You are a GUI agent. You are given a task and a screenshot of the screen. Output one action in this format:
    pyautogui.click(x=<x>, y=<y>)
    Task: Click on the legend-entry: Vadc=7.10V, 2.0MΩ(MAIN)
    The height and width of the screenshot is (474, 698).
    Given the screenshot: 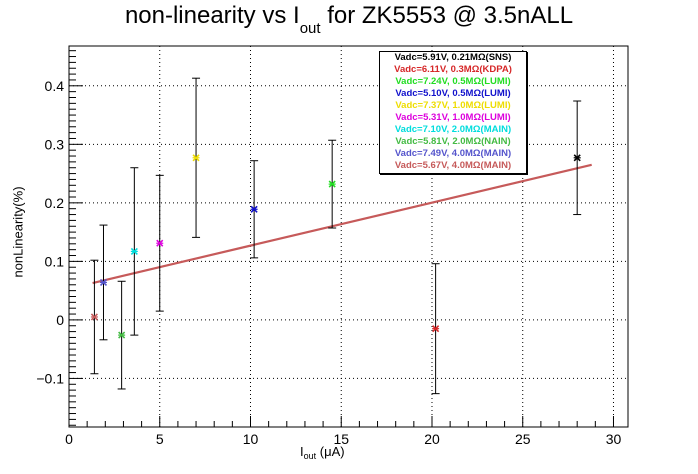 What is the action you would take?
    pyautogui.click(x=453, y=129)
    